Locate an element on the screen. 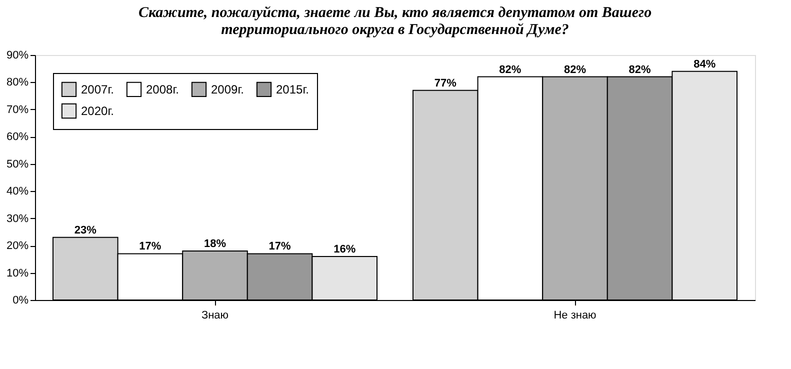 This screenshot has height=369, width=791. y-tick-label: 10% is located at coordinates (17, 273).